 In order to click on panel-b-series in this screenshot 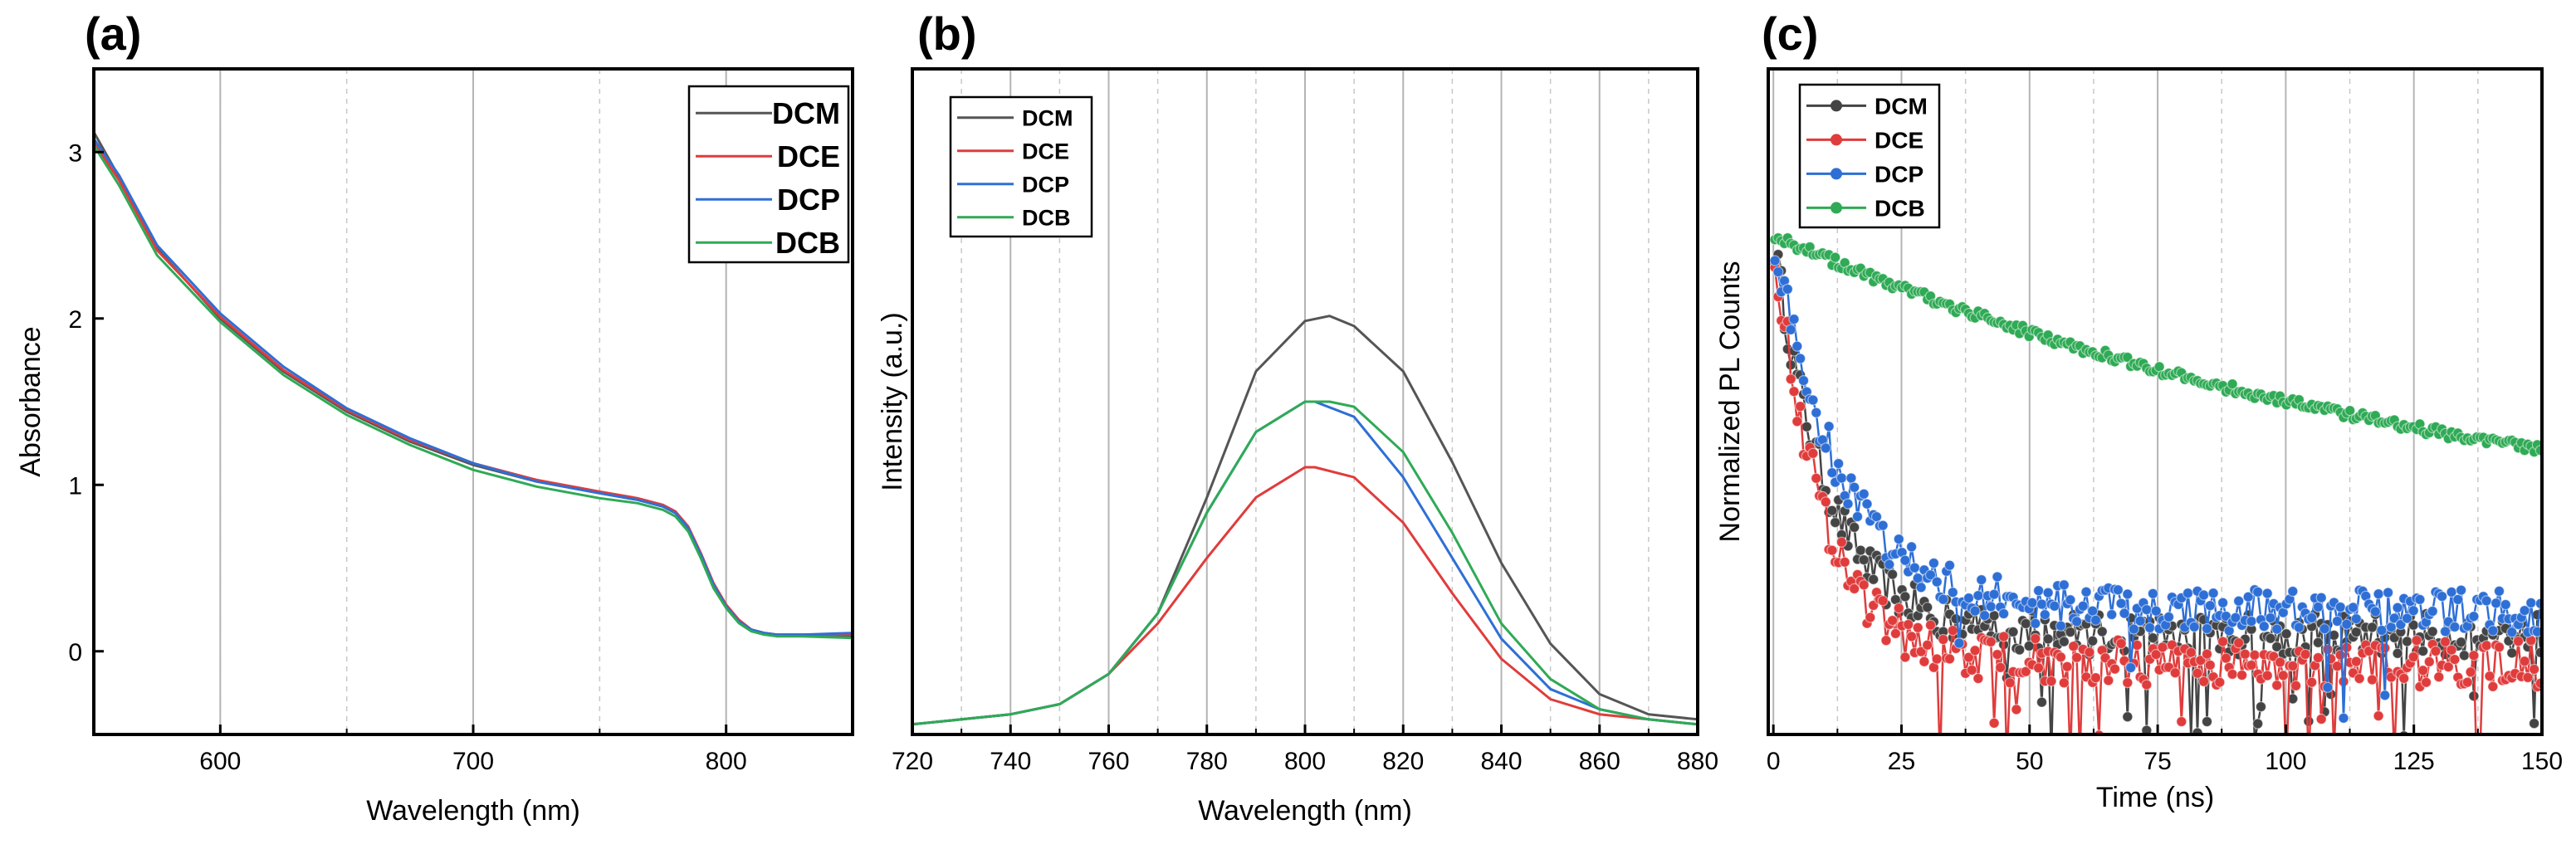, I will do `click(1305, 520)`.